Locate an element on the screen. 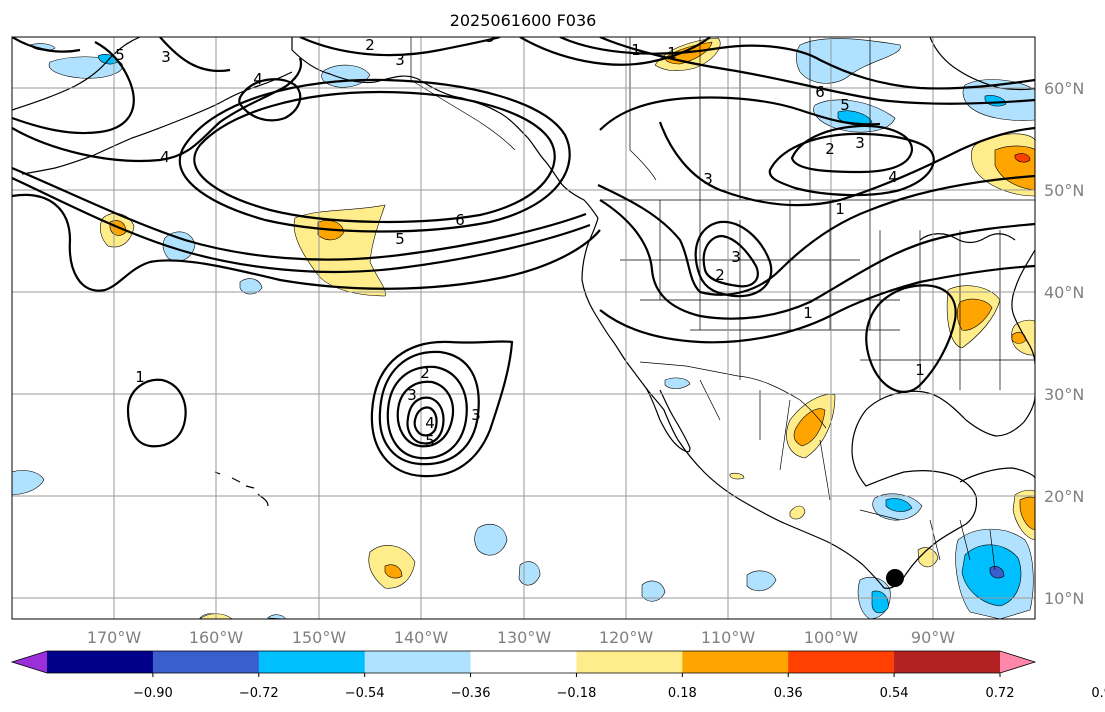 This screenshot has height=712, width=1105. hawaii-islands is located at coordinates (241, 489).